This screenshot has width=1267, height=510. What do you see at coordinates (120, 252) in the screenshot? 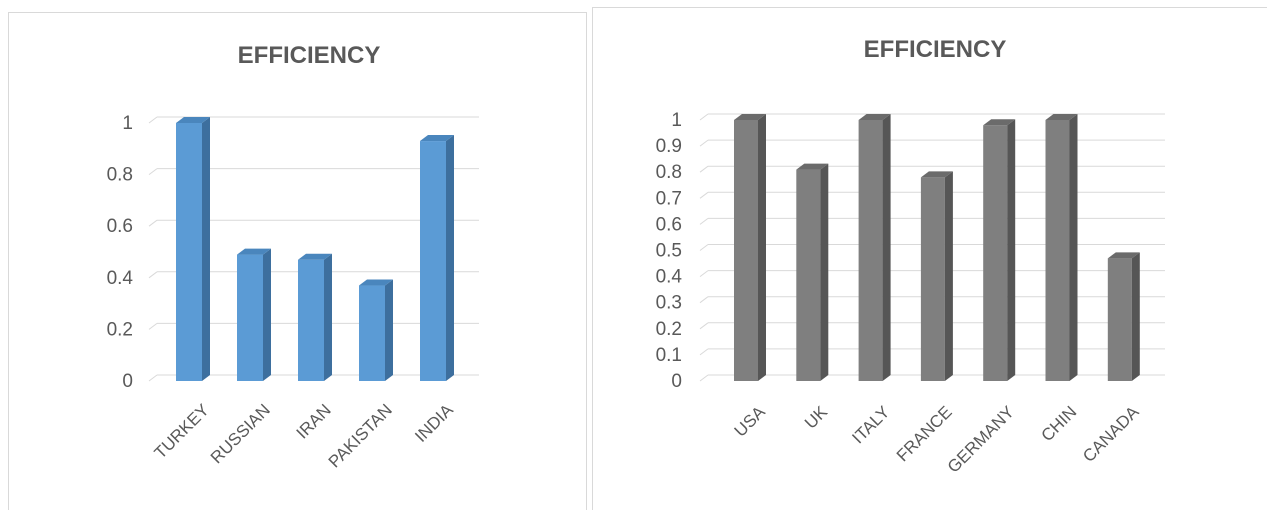
I see `y-axis-ticks: 0 0.2 0.4 0.6 0.8 1` at bounding box center [120, 252].